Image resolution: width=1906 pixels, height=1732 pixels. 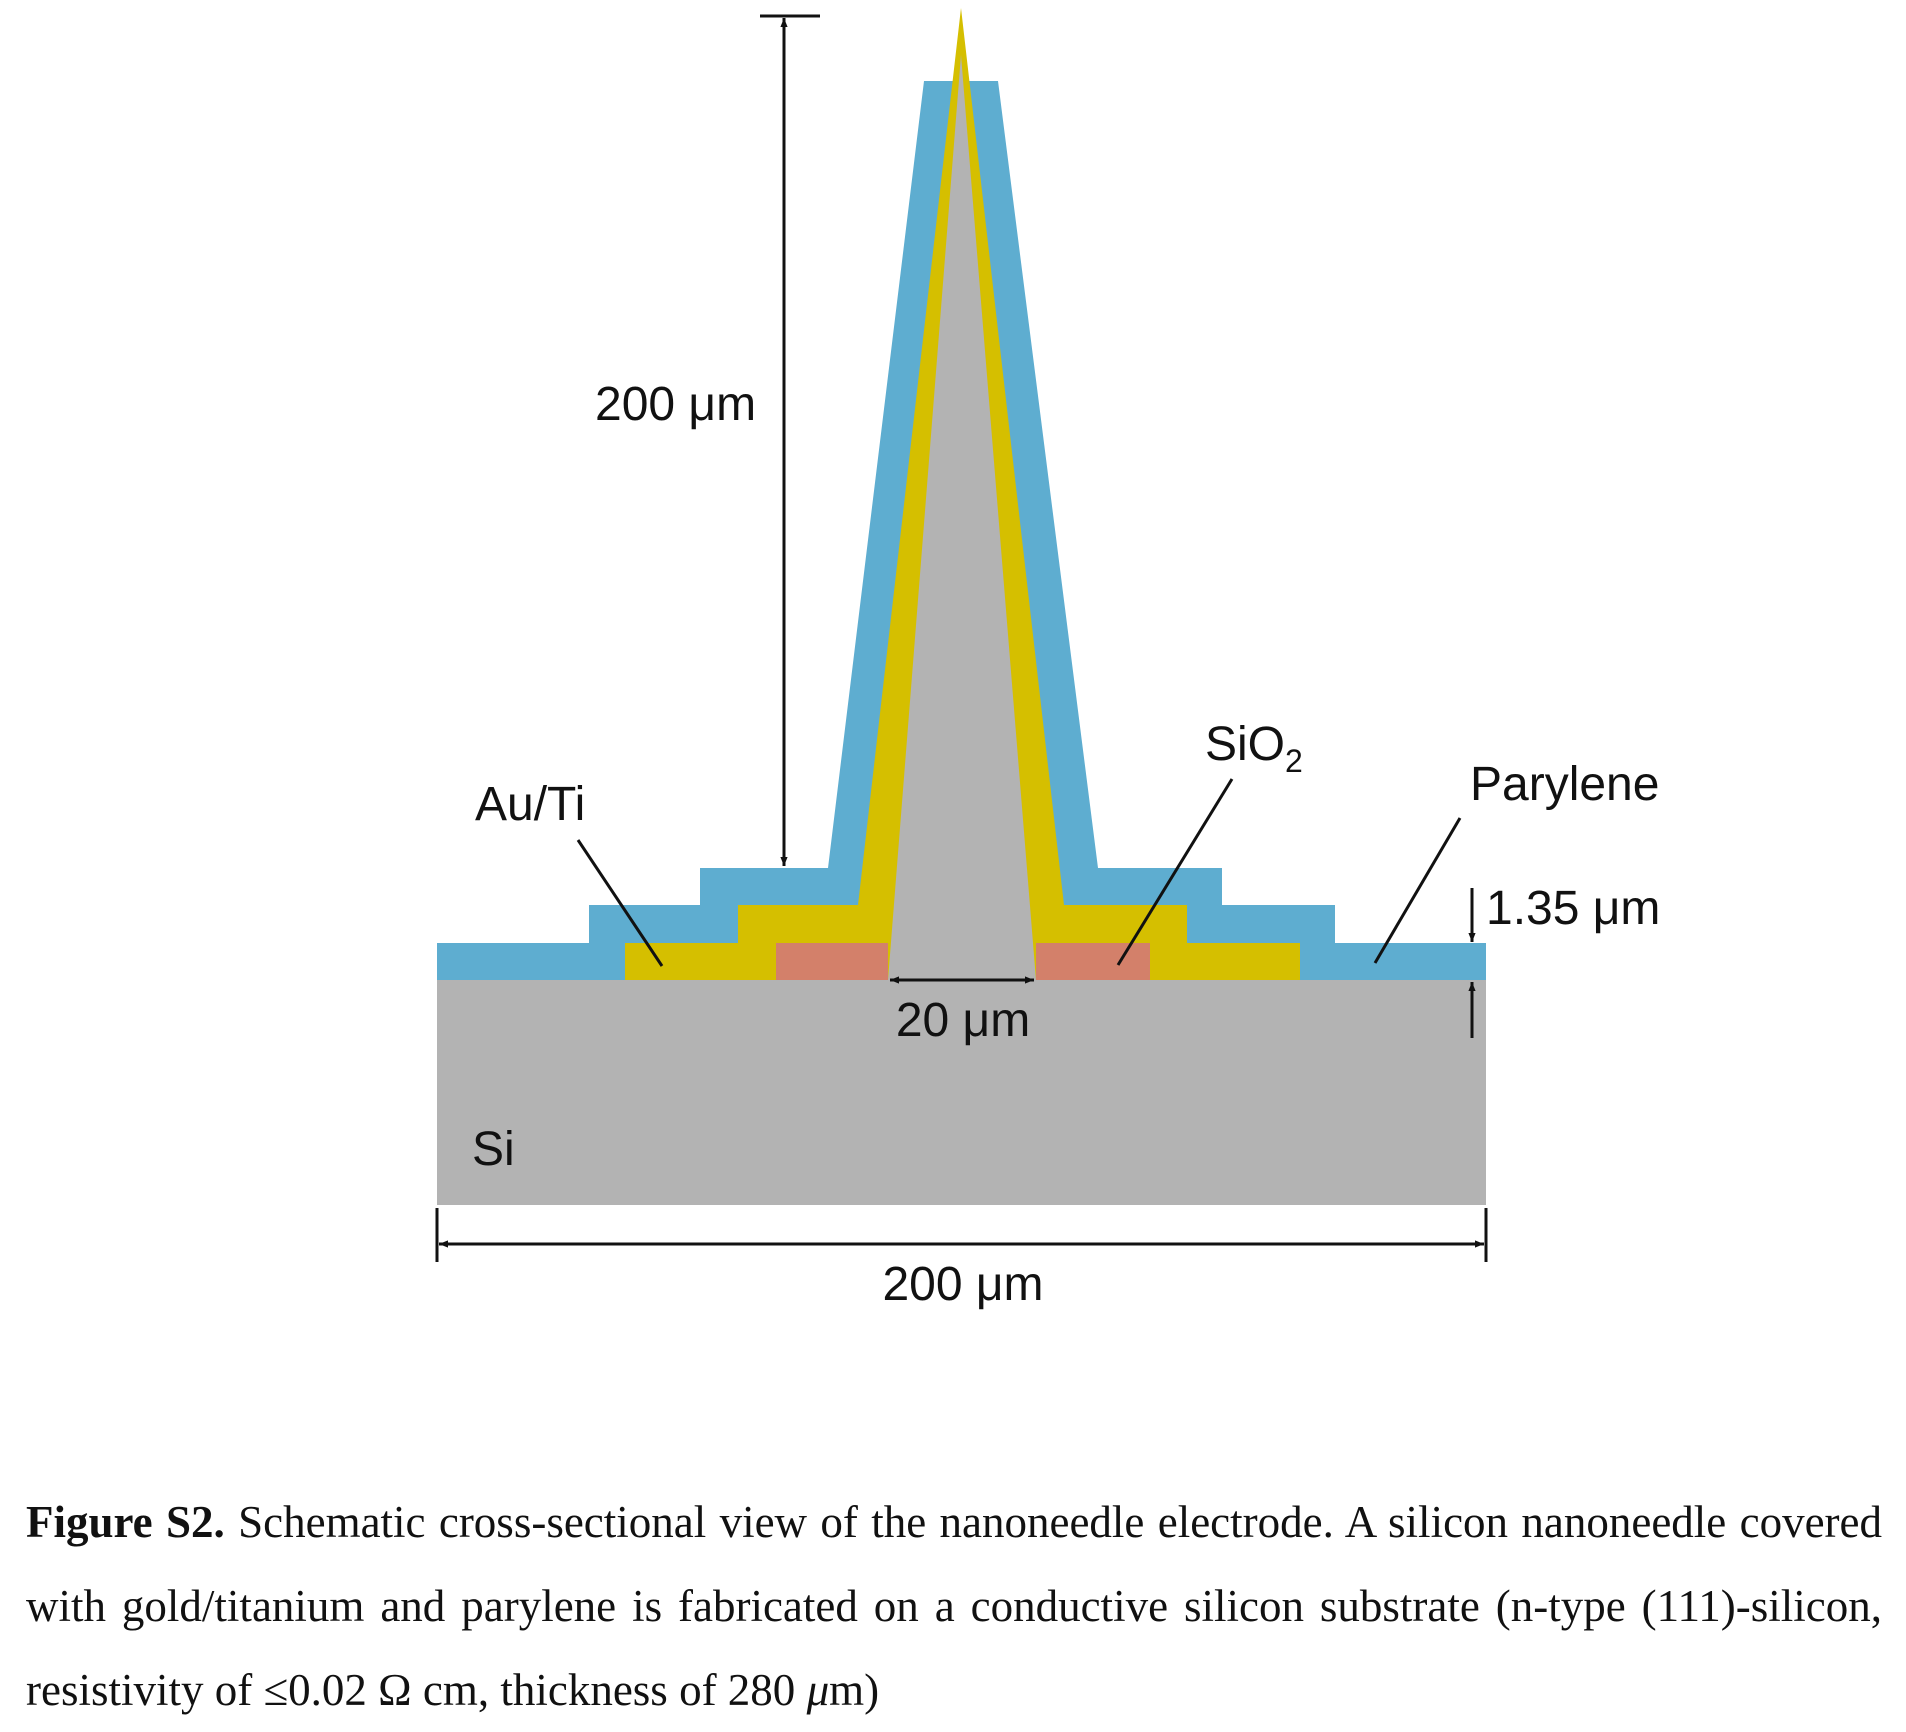 I want to click on parylene-thickness-label: 1.35 μm, so click(x=1573, y=908).